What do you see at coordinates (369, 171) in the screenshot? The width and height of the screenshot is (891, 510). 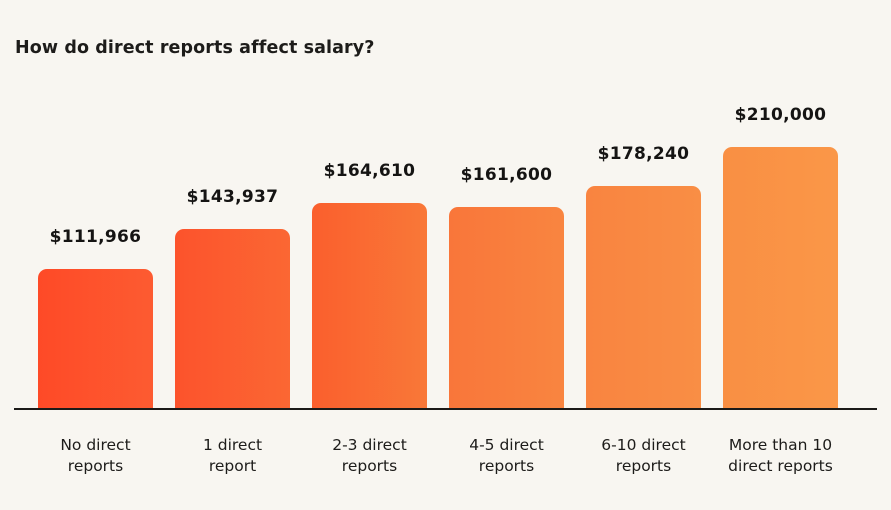 I see `bar-value-label: $164,610` at bounding box center [369, 171].